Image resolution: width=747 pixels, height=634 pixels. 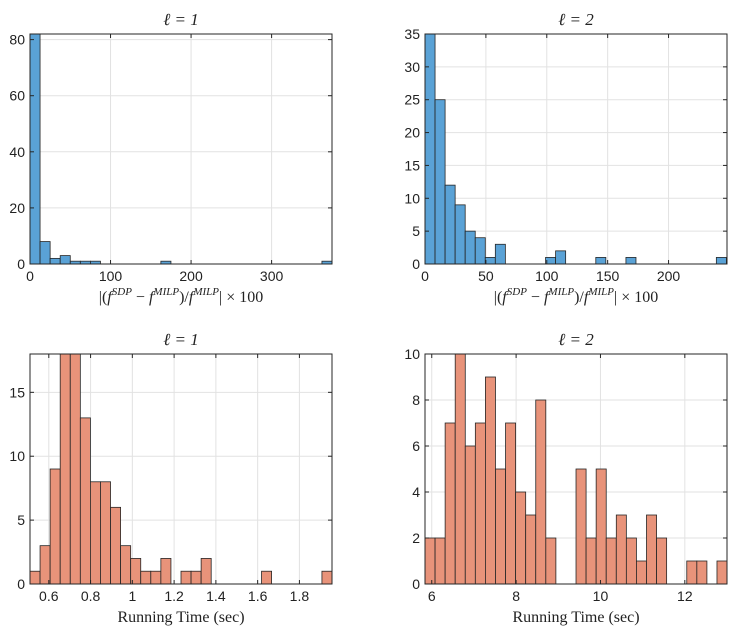 What do you see at coordinates (122, 292) in the screenshot?
I see `x-axis-label-part: SDP` at bounding box center [122, 292].